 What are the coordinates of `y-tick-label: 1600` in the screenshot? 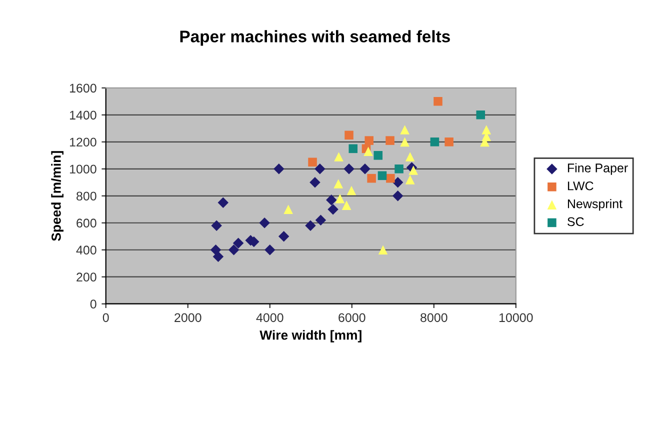 It's located at (83, 88).